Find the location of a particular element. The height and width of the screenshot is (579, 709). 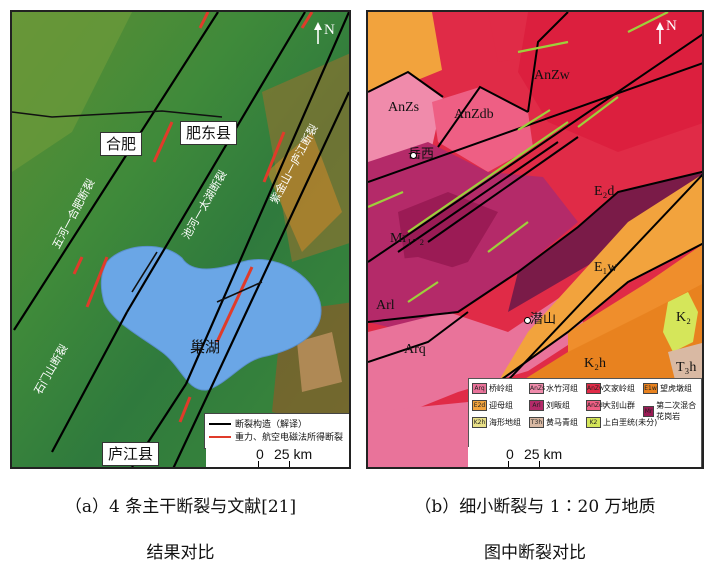

north-label-b: N is located at coordinates (671, 26).